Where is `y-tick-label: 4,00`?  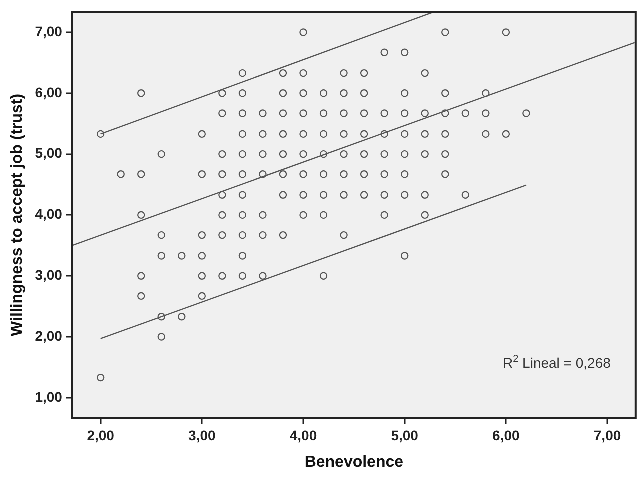
y-tick-label: 4,00 is located at coordinates (49, 214).